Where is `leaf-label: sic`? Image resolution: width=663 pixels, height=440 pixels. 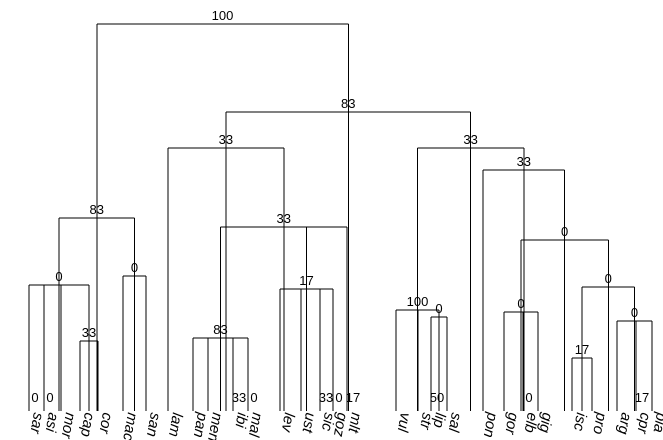 leaf-label: sic is located at coordinates (328, 421).